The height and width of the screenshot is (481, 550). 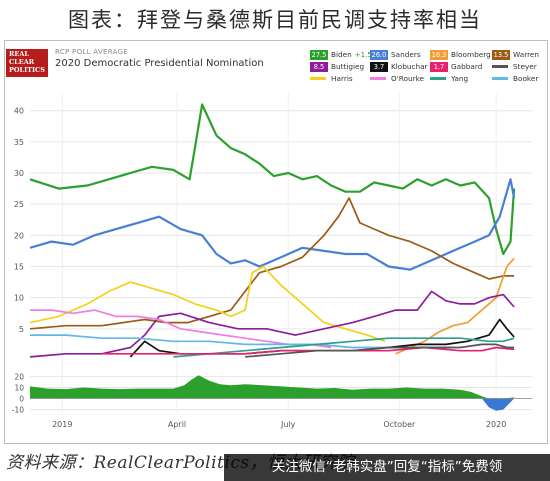 I want to click on x-tick-label: 2019, so click(x=62, y=424).